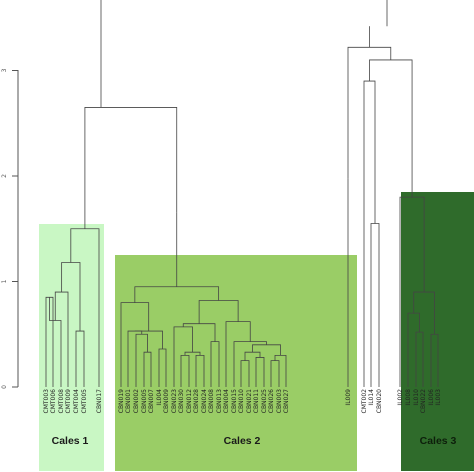 Image resolution: width=474 pixels, height=472 pixels. Describe the element at coordinates (379, 401) in the screenshot. I see `leaf-label: CBN020` at that location.